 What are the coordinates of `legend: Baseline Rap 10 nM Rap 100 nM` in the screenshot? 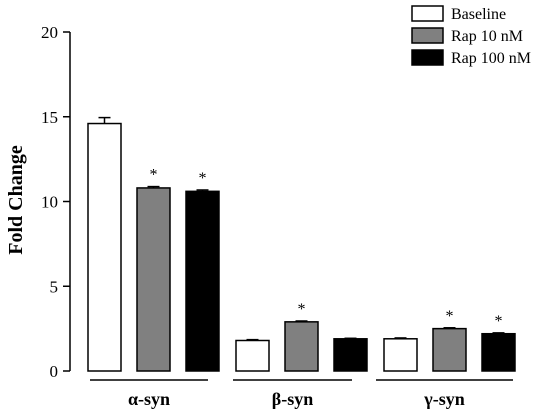 It's located at (471, 36).